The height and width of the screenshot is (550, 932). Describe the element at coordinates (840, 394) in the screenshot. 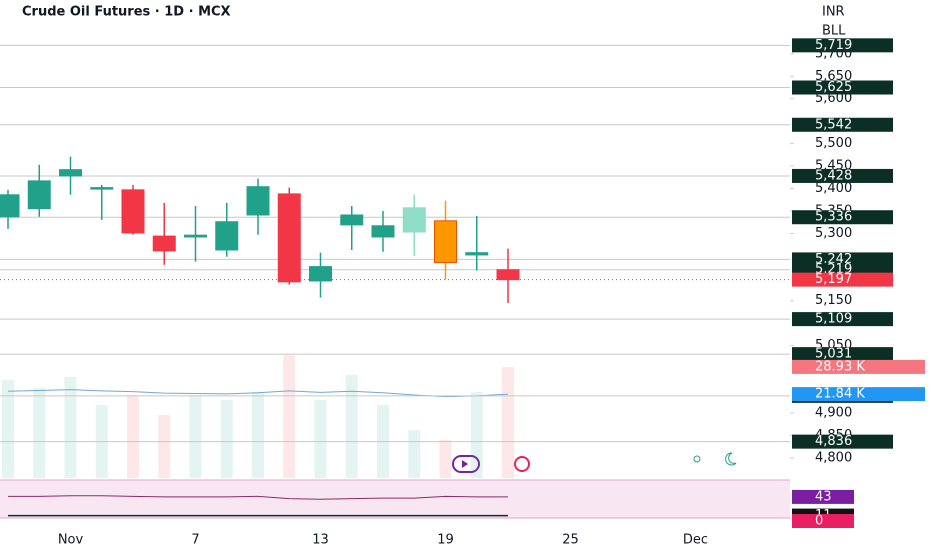

I see `volume-ma-badge-label: 21.84 K` at that location.